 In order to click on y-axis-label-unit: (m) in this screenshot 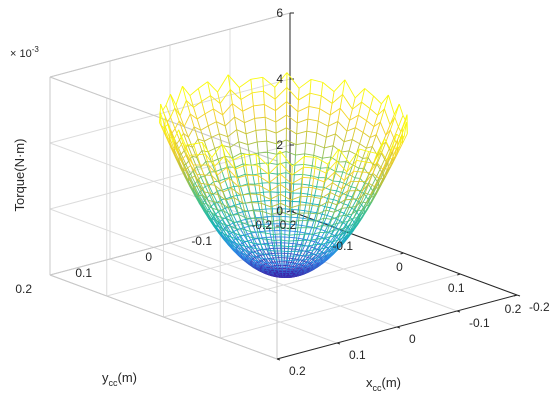, I will do `click(128, 377)`.